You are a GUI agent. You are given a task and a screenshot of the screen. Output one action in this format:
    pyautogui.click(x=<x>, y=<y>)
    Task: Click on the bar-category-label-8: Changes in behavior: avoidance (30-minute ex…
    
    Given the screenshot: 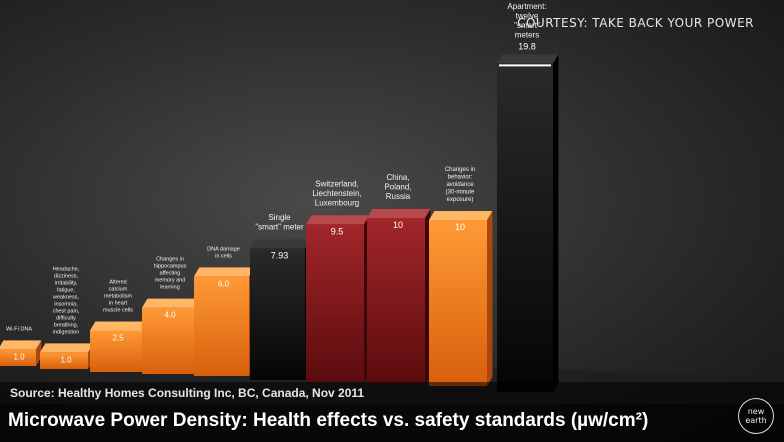 What is the action you would take?
    pyautogui.click(x=460, y=185)
    